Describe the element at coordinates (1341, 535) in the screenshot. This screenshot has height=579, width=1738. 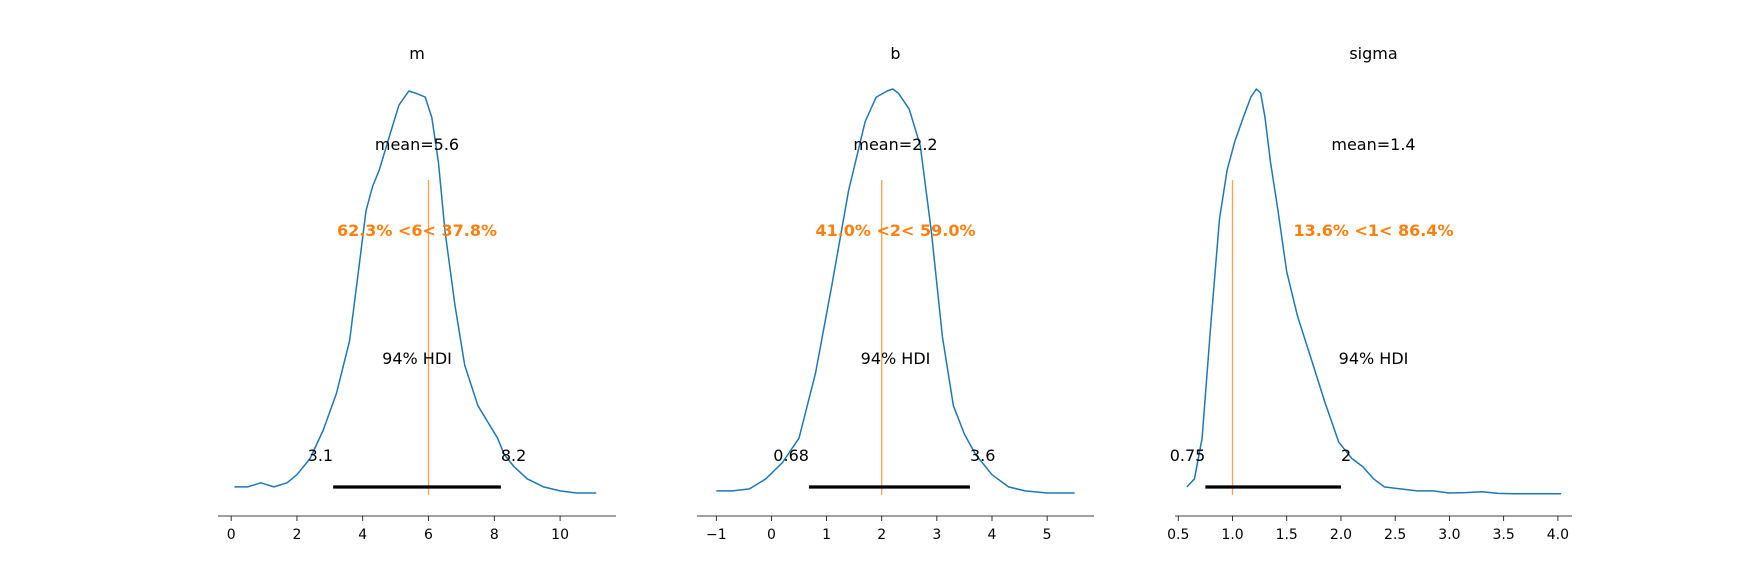
I see `x-tick-label: 2.0` at that location.